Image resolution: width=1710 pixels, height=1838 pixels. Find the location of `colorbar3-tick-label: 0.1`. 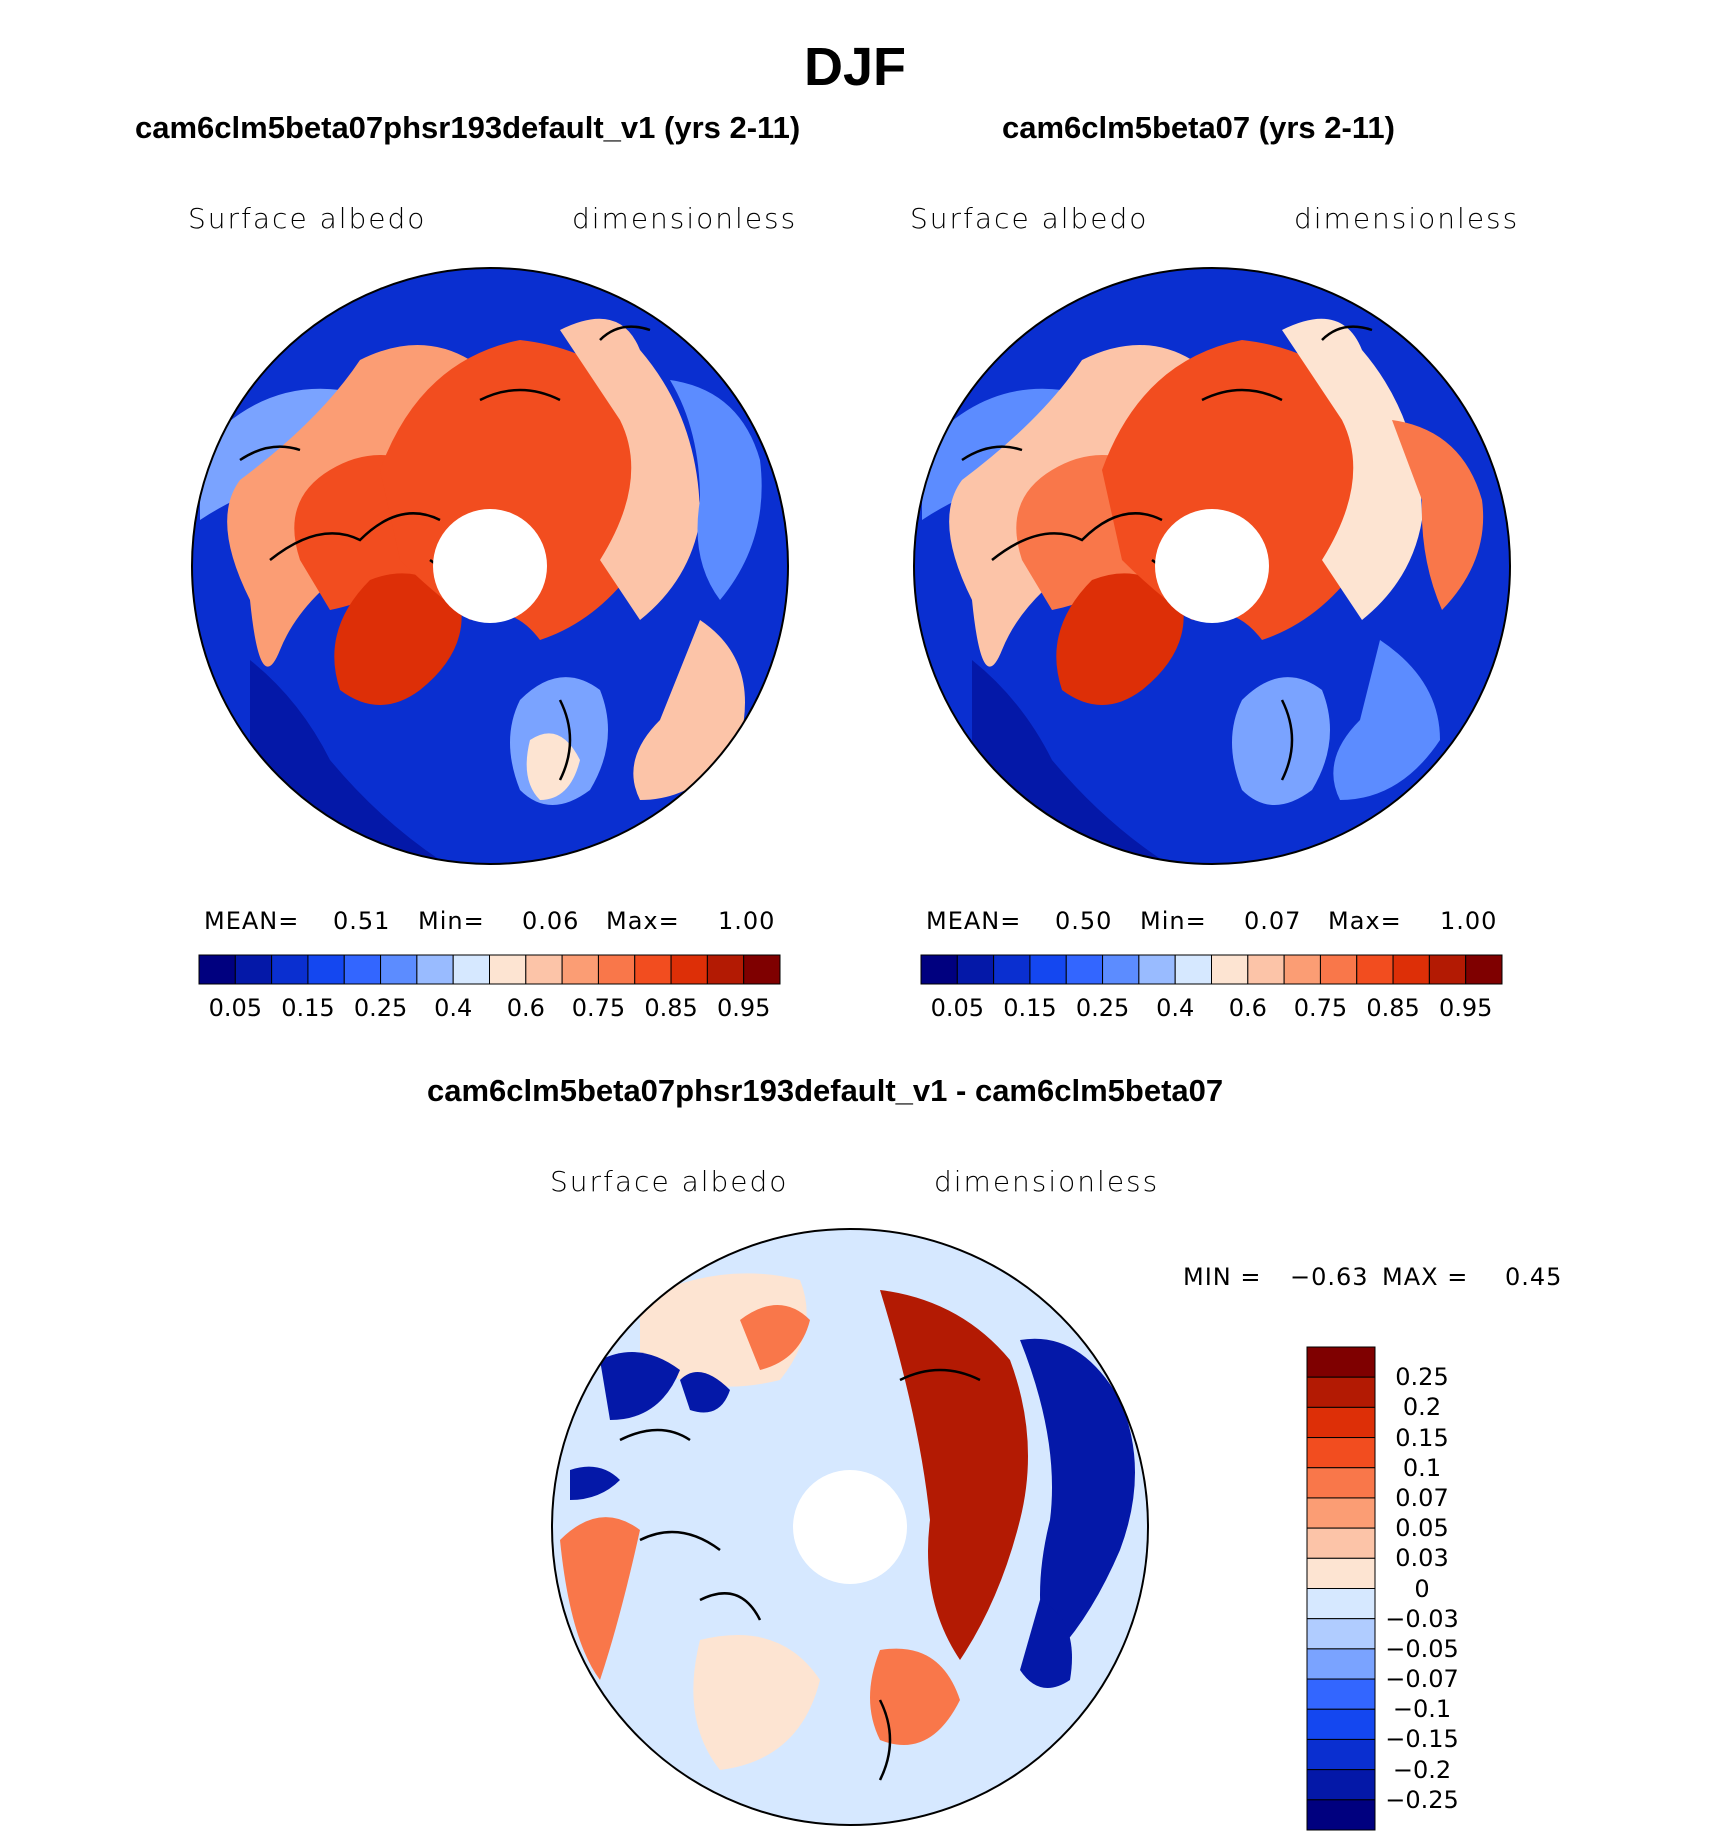

colorbar3-tick-label: 0.1 is located at coordinates (1422, 1467).